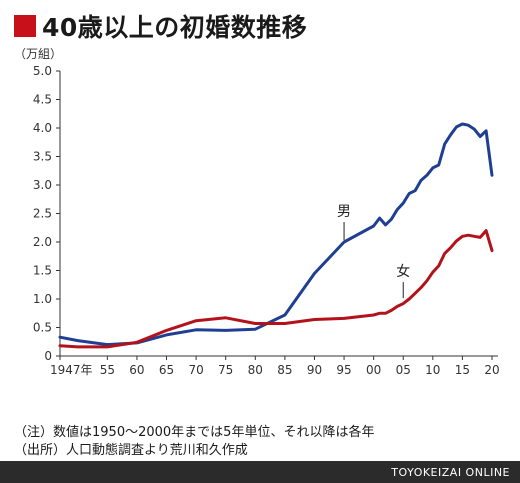 The width and height of the screenshot is (520, 483). What do you see at coordinates (225, 370) in the screenshot?
I see `x-tick-label: 75` at bounding box center [225, 370].